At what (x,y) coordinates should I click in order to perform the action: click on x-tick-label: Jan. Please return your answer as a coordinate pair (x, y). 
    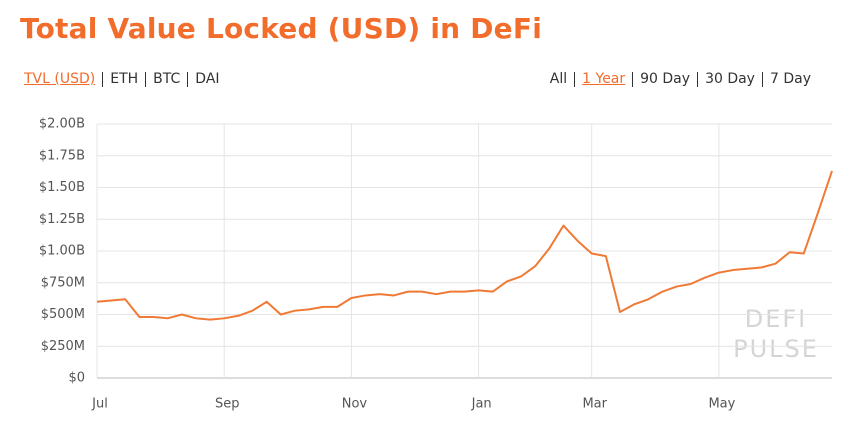
    Looking at the image, I should click on (481, 404).